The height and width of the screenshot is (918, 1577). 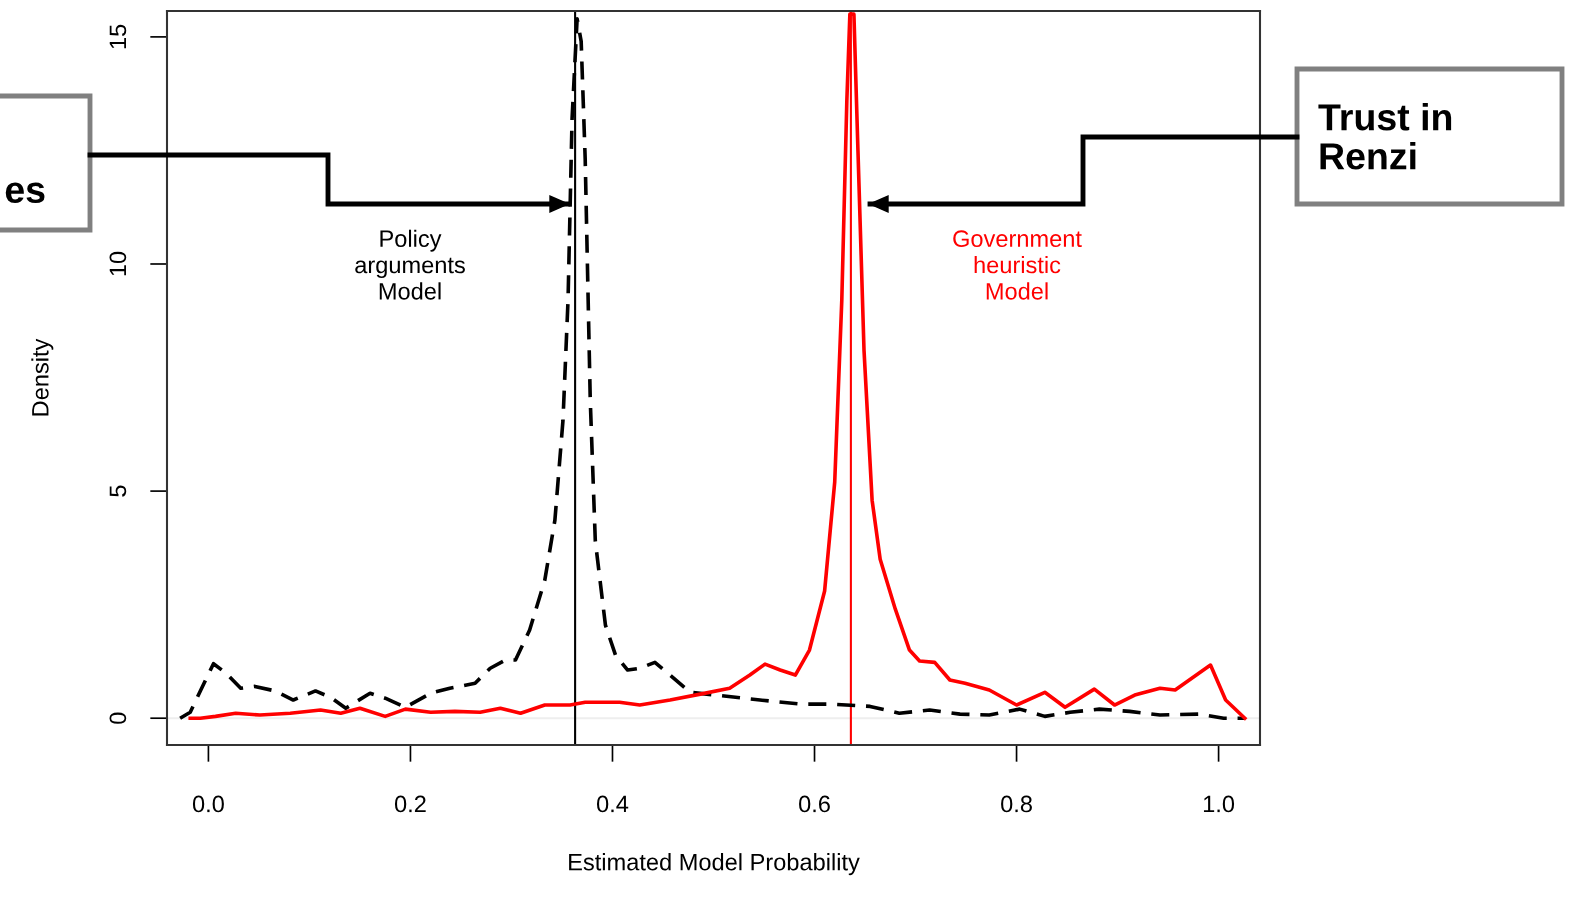 What do you see at coordinates (410, 264) in the screenshot?
I see `text: Policy arguments Model` at bounding box center [410, 264].